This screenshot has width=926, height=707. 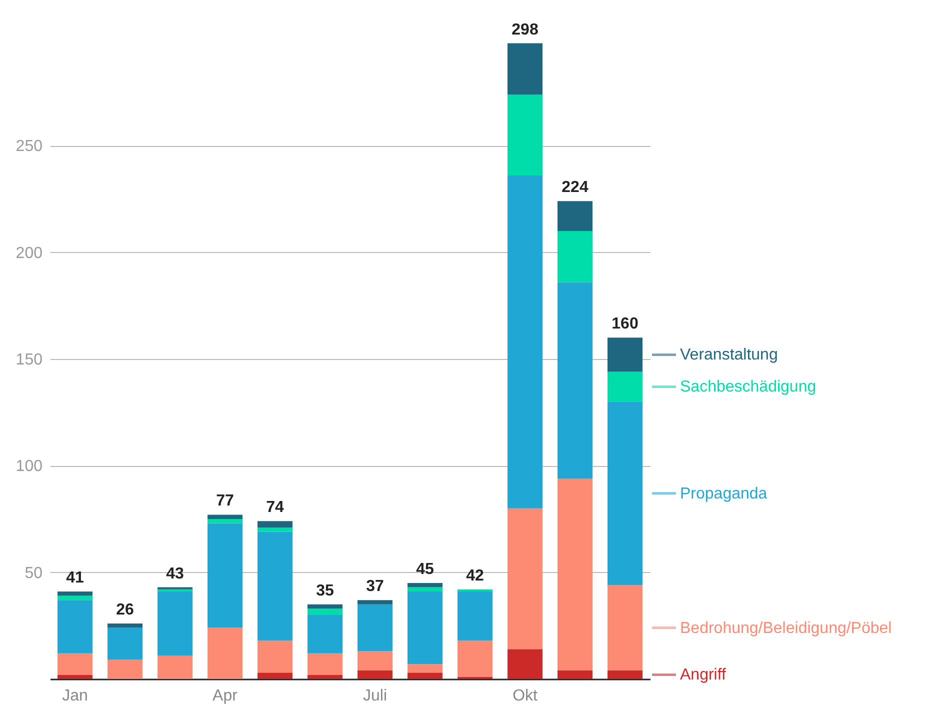 I want to click on legend-label: Veranstaltung, so click(x=729, y=355).